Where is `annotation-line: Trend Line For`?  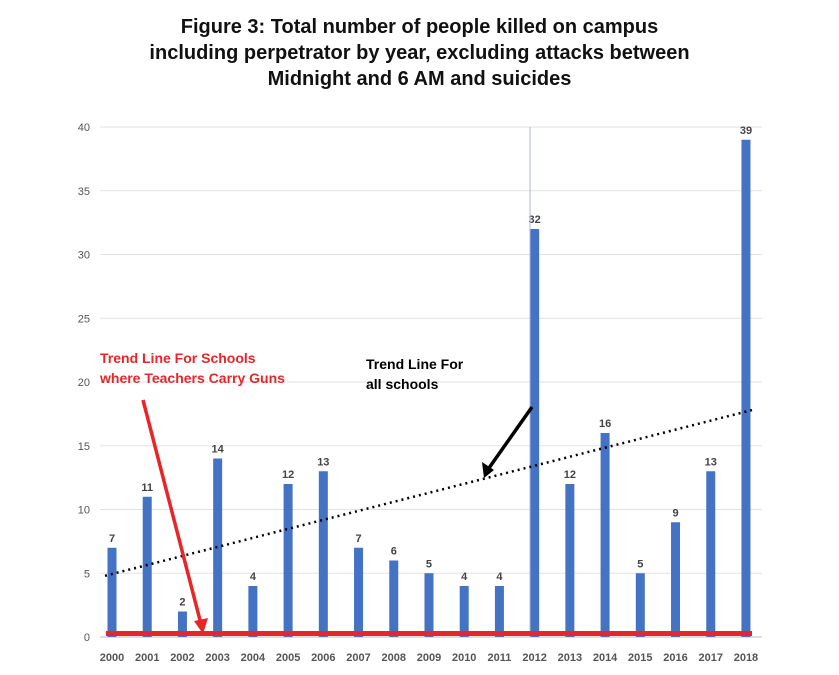 annotation-line: Trend Line For is located at coordinates (415, 364).